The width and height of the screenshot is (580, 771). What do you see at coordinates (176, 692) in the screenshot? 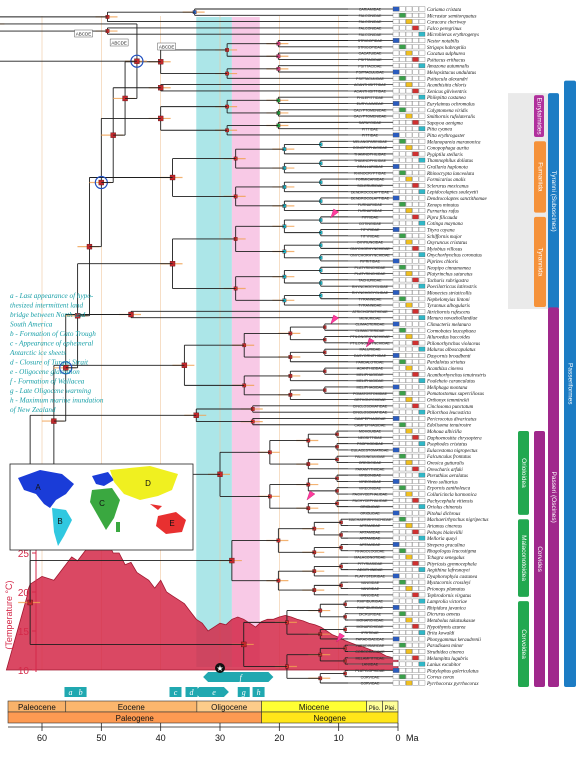
I see `event-label: c` at bounding box center [176, 692].